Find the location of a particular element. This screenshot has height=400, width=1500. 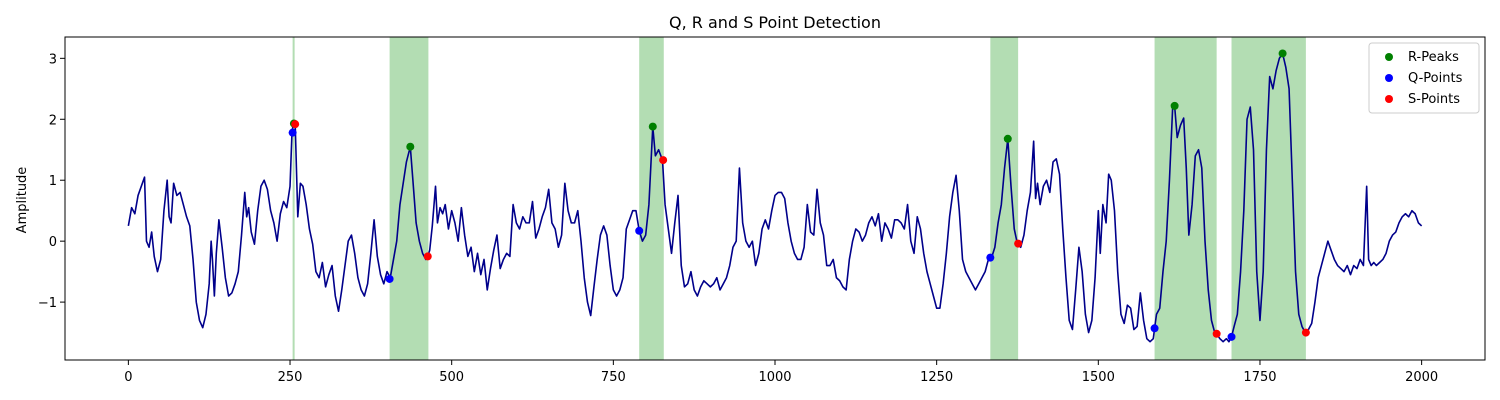

x-tick-label: 750 is located at coordinates (613, 377).